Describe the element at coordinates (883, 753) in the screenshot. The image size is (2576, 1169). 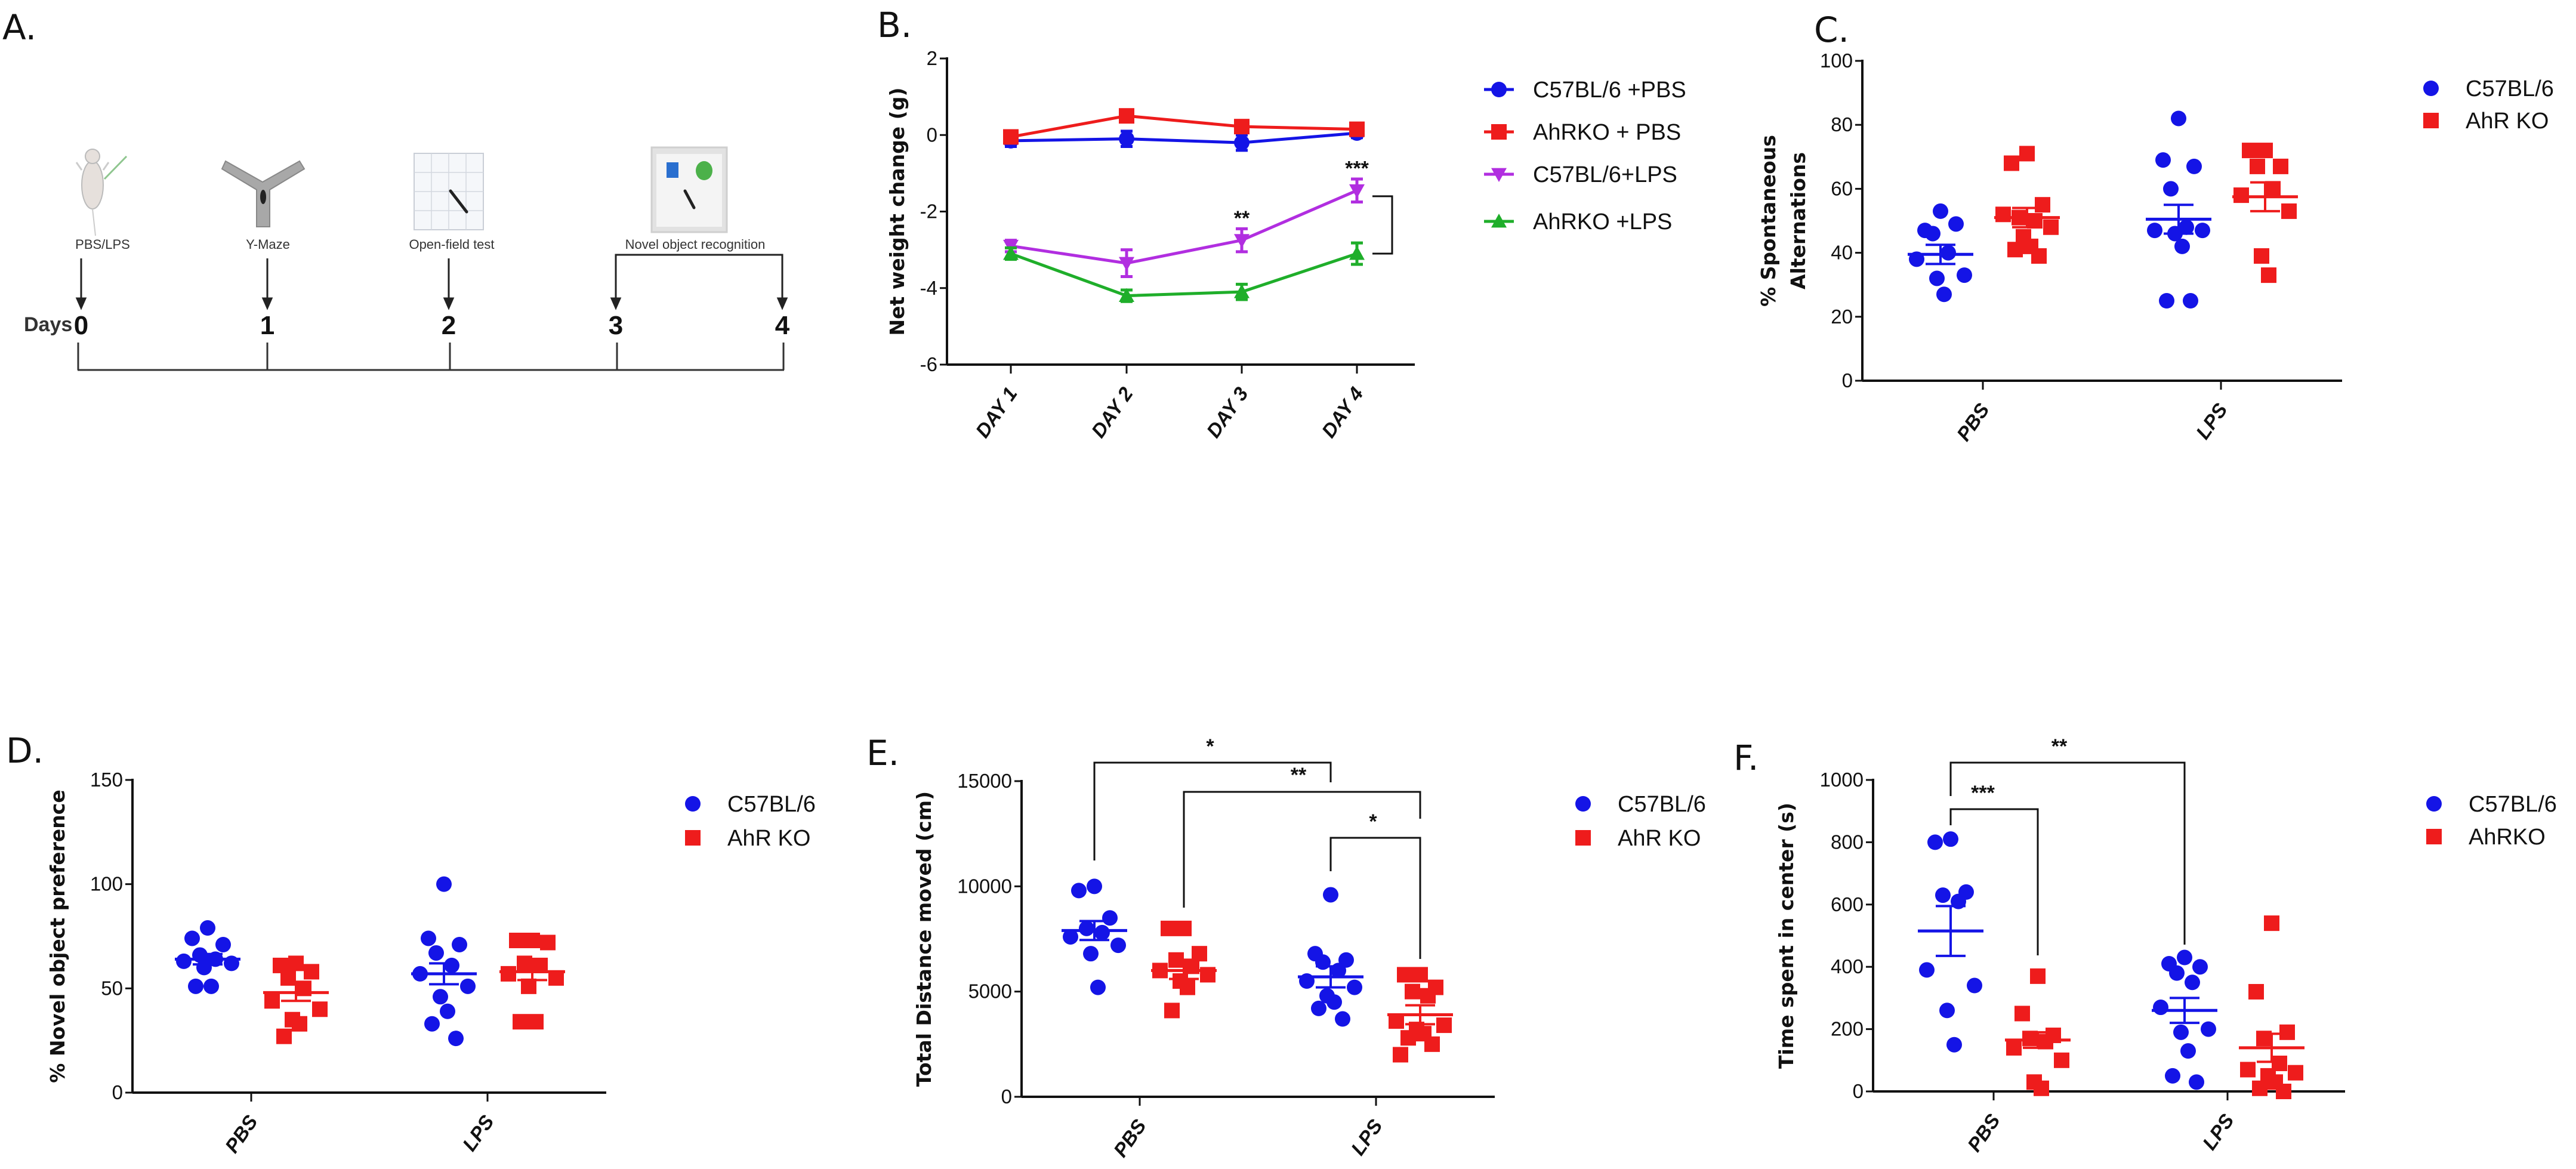
I see `panel-label: E.` at that location.